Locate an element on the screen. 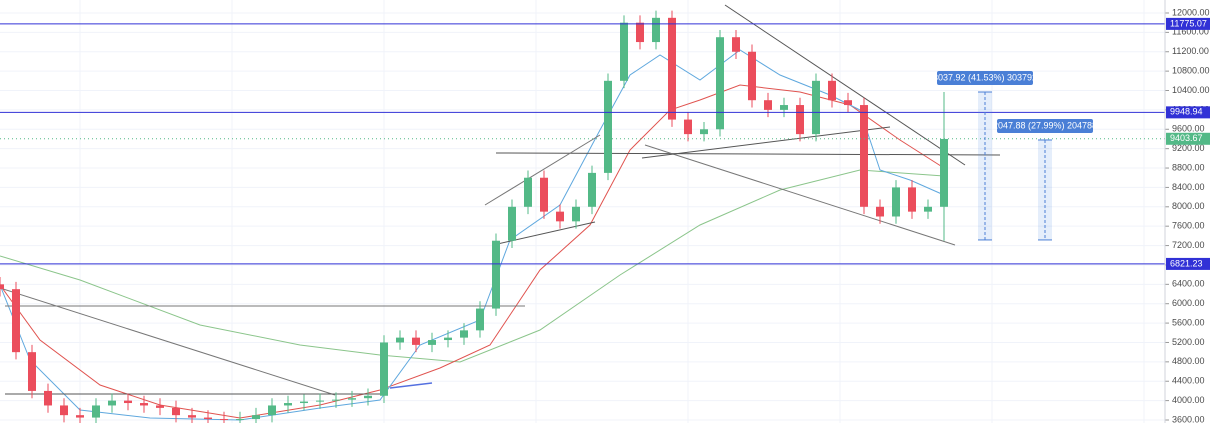 Image resolution: width=1210 pixels, height=423 pixels. y-tick-label: 11600.00 is located at coordinates (1190, 32).